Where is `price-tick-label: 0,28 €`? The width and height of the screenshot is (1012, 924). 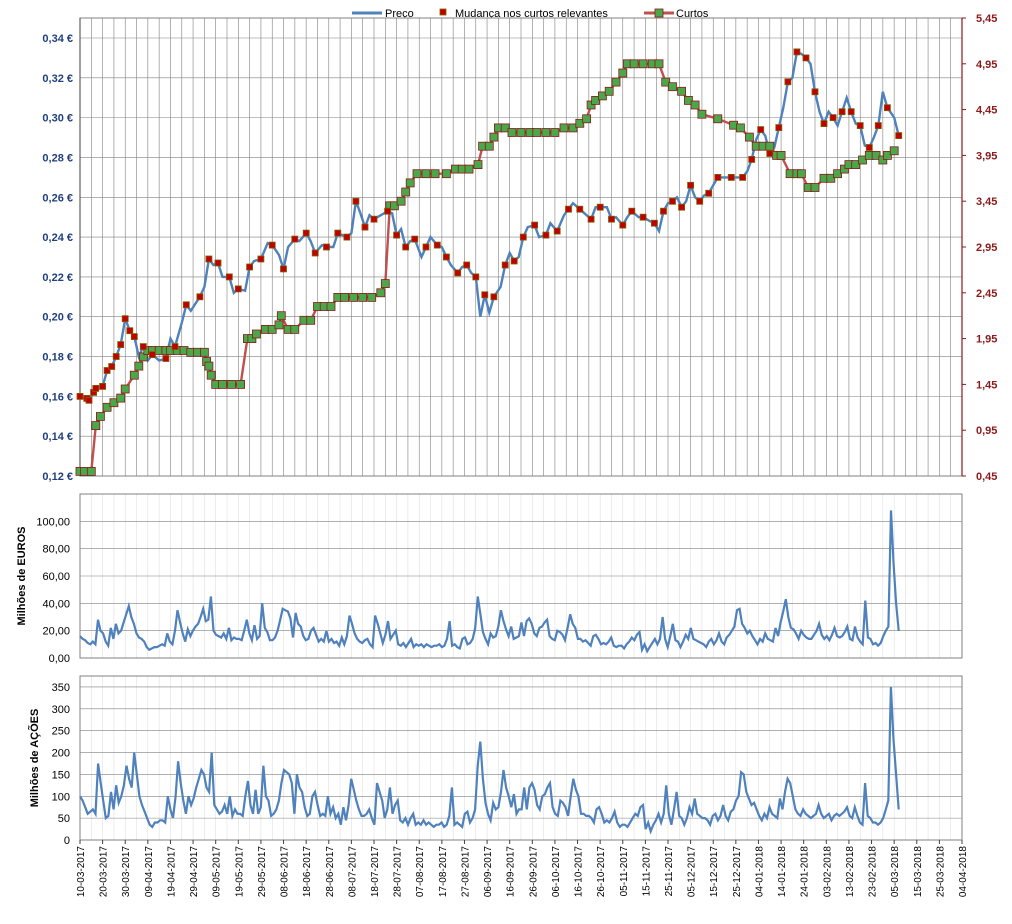
price-tick-label: 0,28 € is located at coordinates (57, 158).